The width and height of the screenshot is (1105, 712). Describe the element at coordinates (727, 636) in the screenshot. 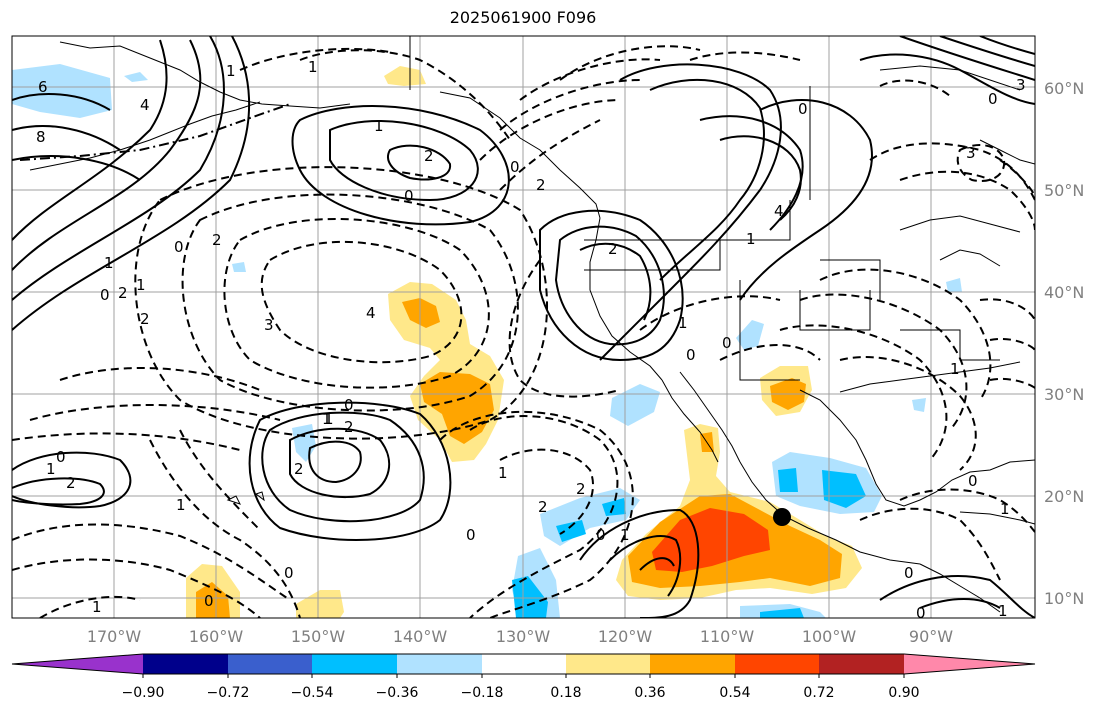

I see `lon-label: 110°W` at that location.